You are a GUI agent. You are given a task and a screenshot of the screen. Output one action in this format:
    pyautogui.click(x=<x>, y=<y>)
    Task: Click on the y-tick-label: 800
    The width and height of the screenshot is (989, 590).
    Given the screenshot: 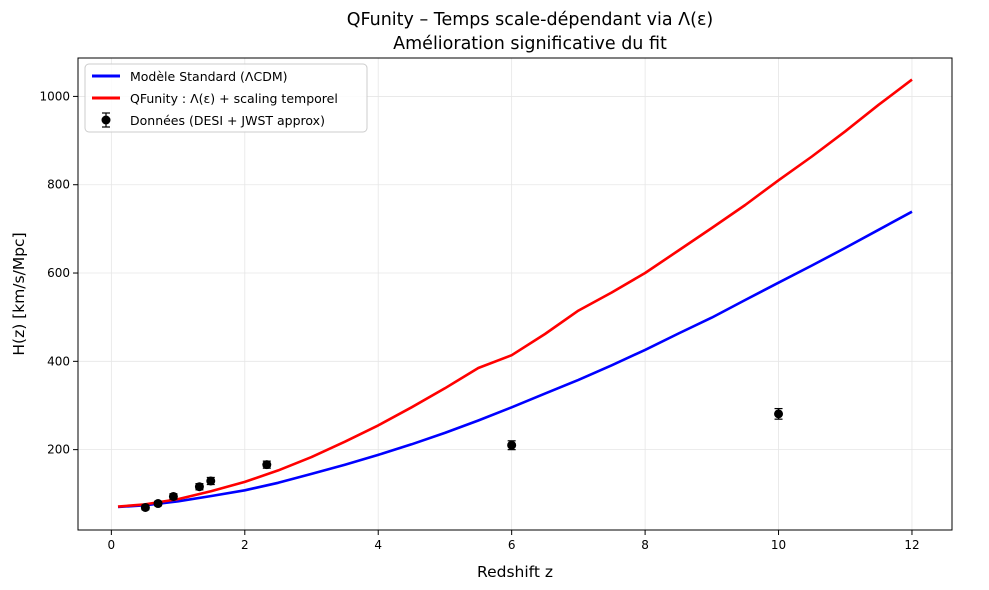 What is the action you would take?
    pyautogui.click(x=58, y=185)
    